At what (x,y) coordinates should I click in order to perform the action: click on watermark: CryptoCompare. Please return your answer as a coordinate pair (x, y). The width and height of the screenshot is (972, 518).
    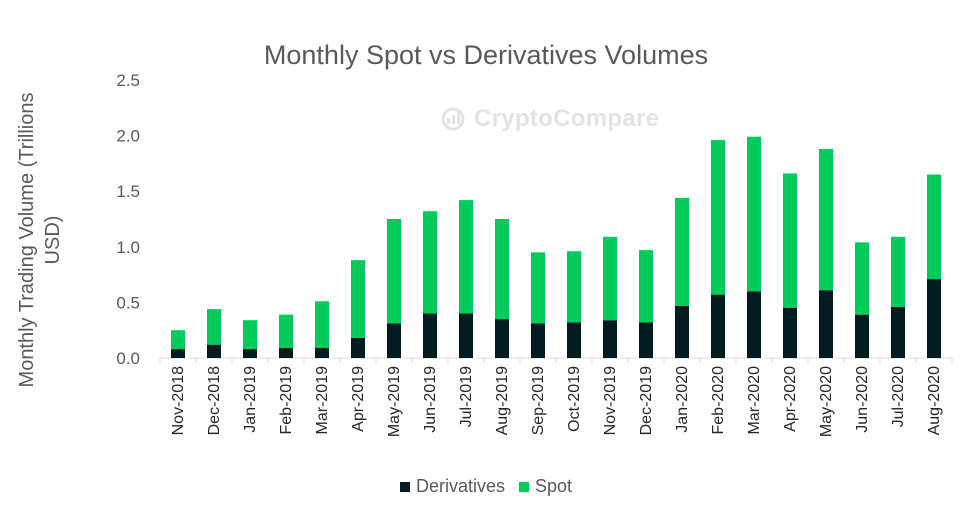
    Looking at the image, I should click on (548, 119).